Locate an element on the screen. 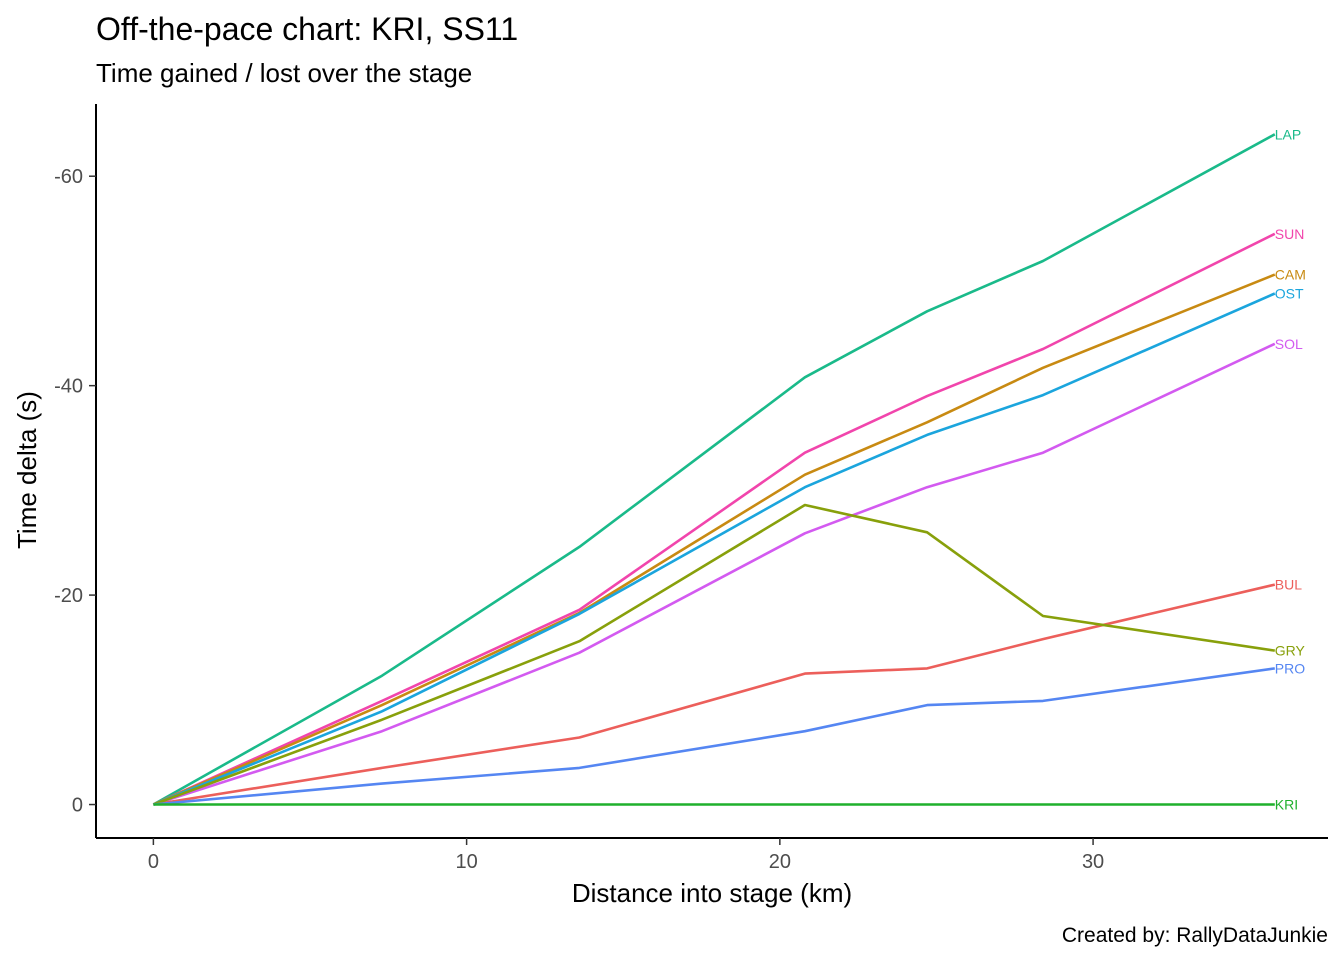  x-tick-label: 0 is located at coordinates (153, 862).